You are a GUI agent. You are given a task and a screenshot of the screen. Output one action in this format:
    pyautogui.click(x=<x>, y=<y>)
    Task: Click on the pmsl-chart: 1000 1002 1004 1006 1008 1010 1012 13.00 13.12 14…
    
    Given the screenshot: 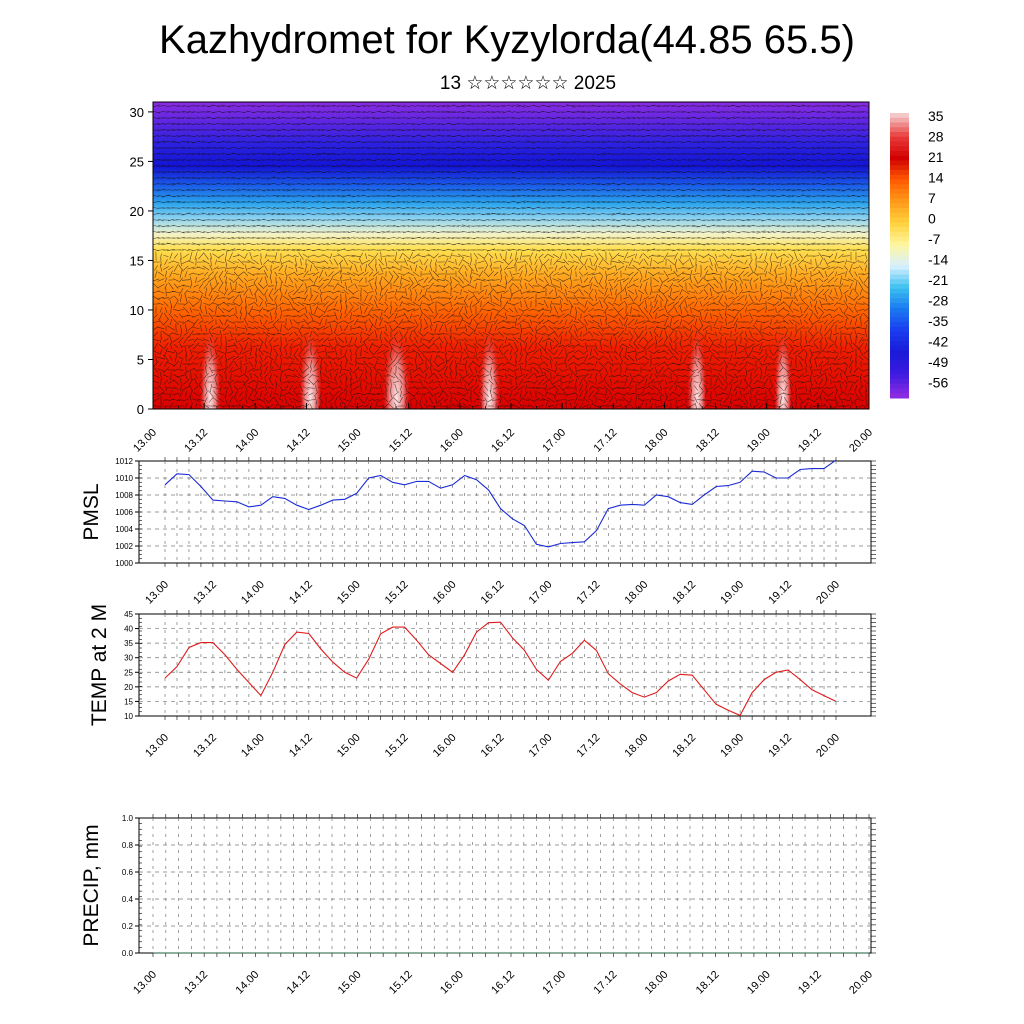 What is the action you would take?
    pyautogui.click(x=478, y=532)
    